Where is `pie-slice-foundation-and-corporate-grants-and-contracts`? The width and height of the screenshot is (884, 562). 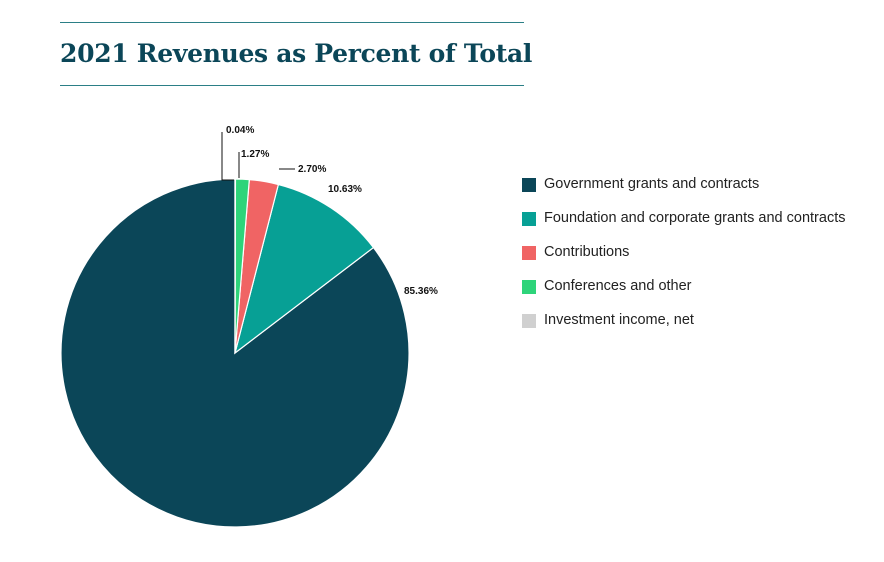 pie-slice-foundation-and-corporate-grants-and-contracts is located at coordinates (304, 269).